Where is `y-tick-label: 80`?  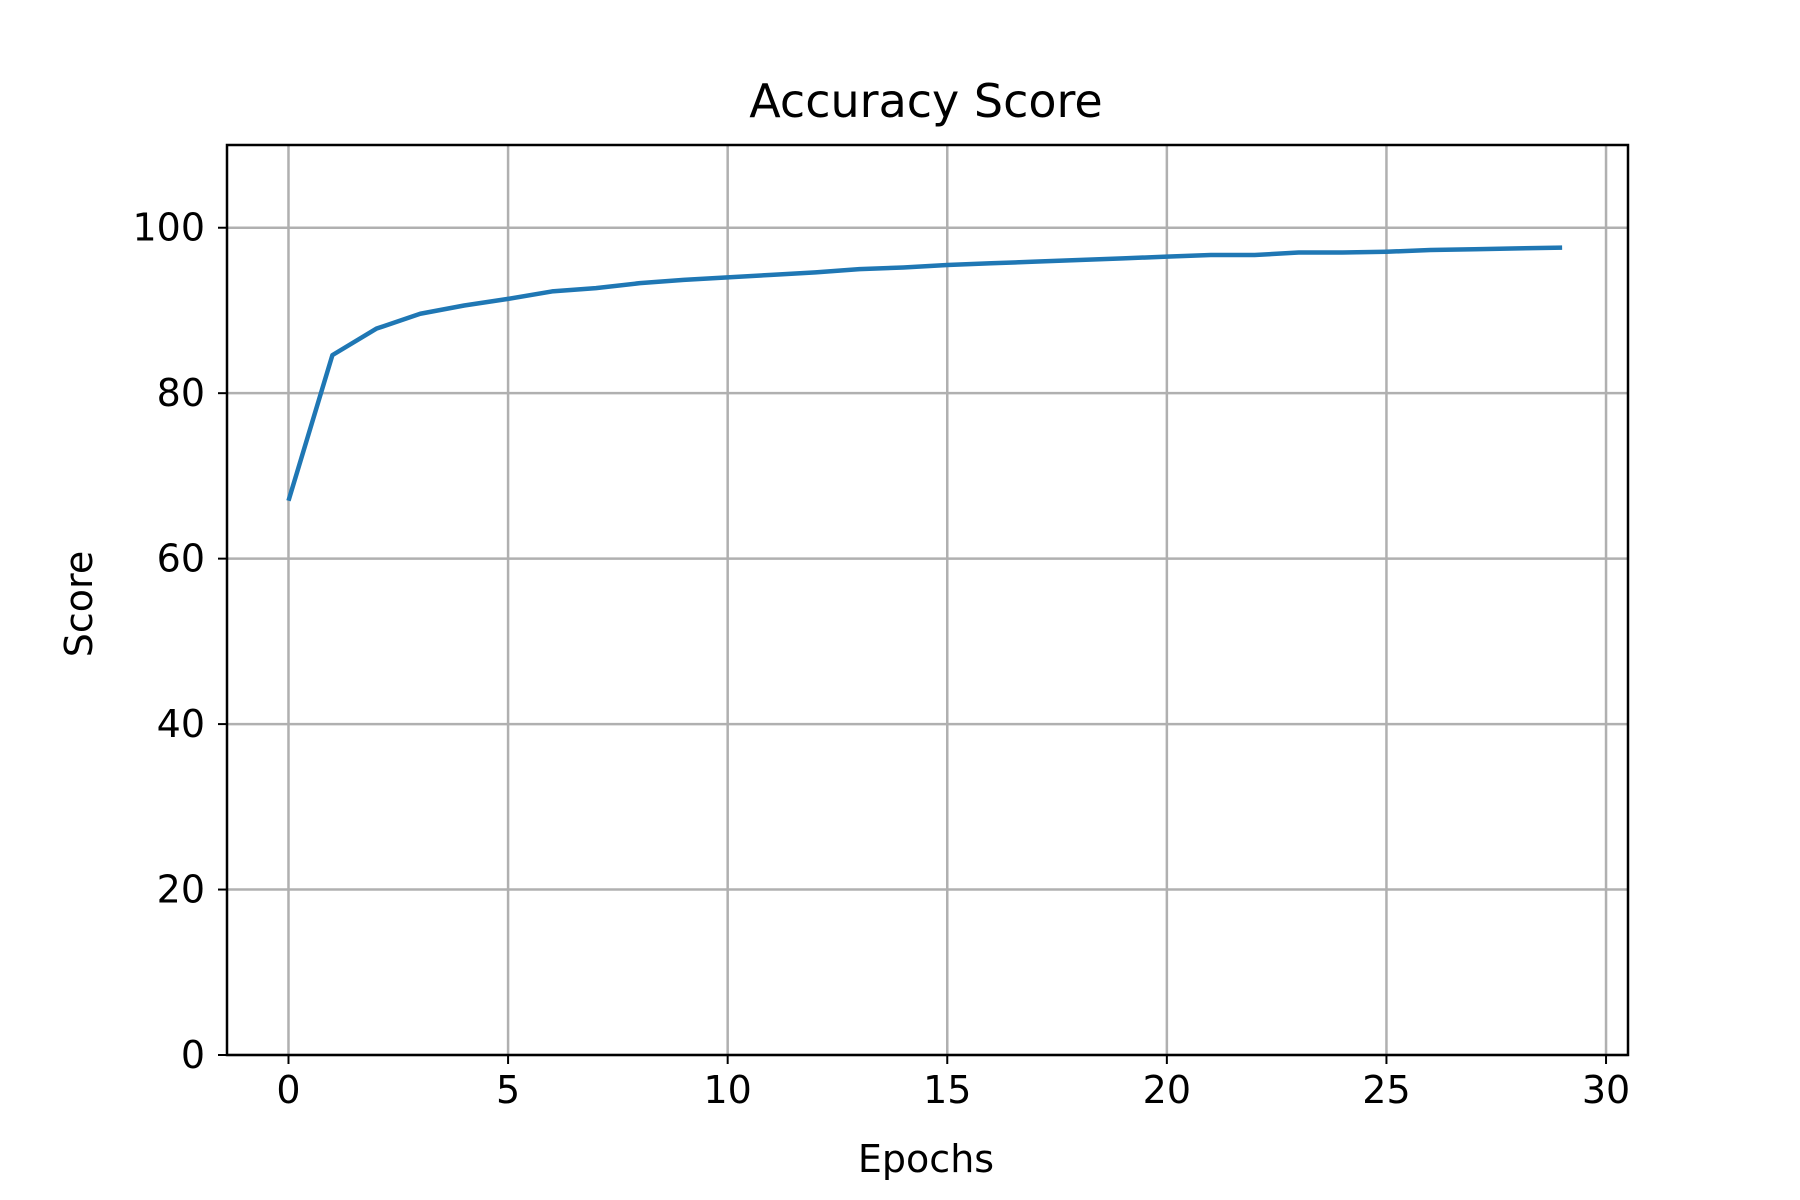 y-tick-label: 80 is located at coordinates (181, 393).